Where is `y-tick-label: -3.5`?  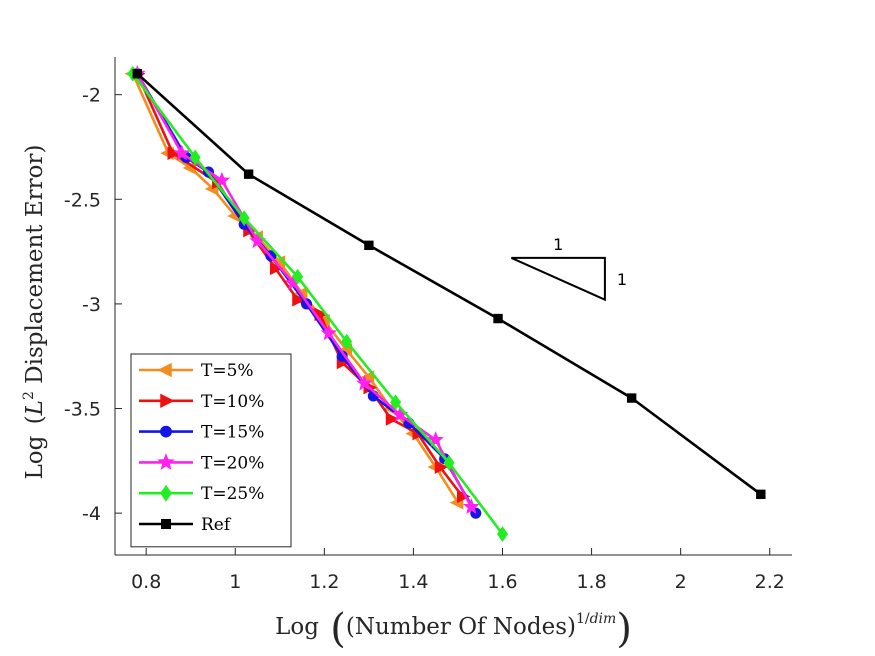
y-tick-label: -3.5 is located at coordinates (82, 410).